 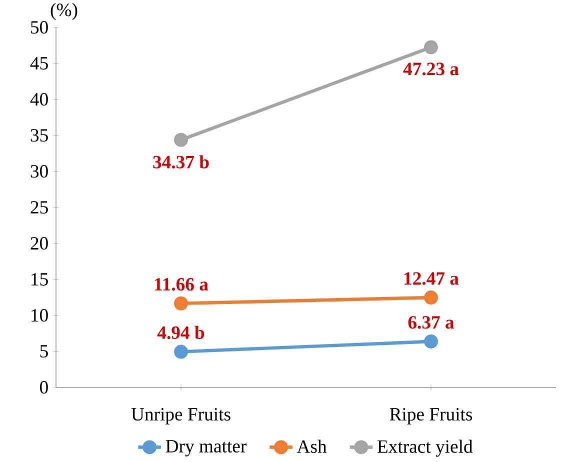 I want to click on y-tick-label: 30, so click(x=39, y=171).